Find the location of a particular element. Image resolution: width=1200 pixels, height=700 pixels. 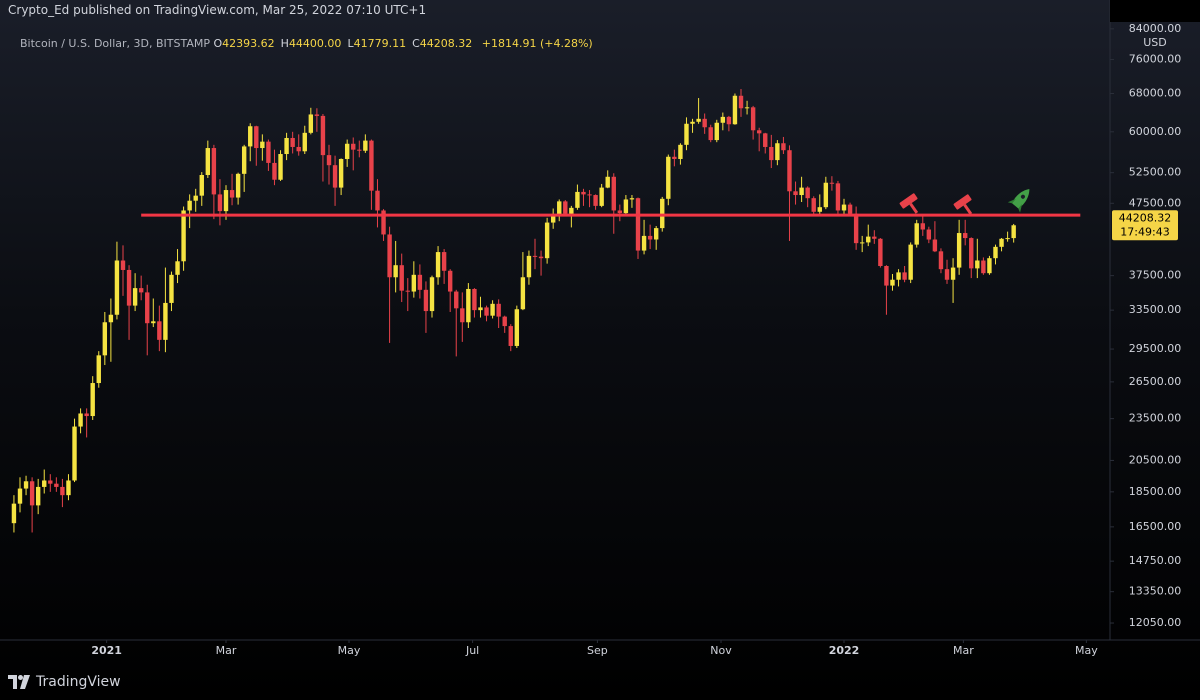

ohlc-key: H is located at coordinates (284, 43).